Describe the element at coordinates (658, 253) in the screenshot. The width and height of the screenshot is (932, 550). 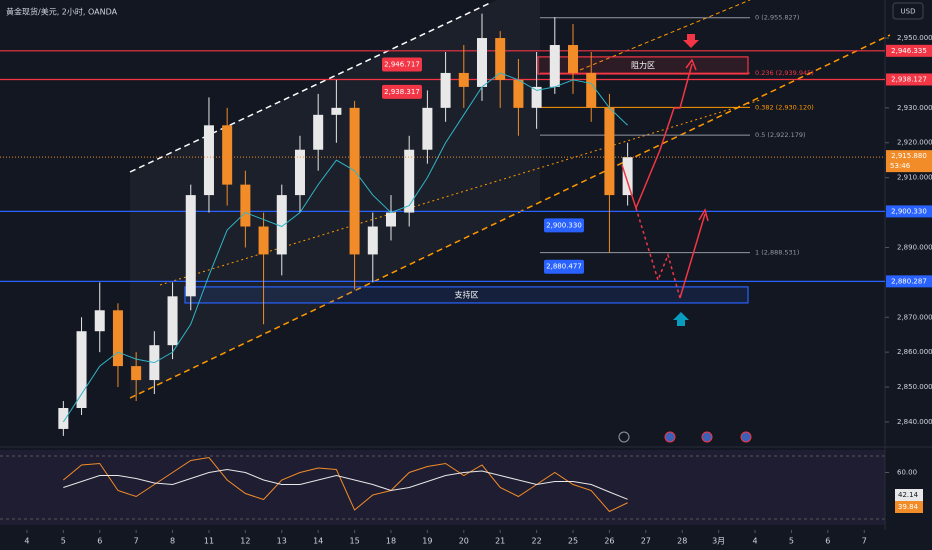
I see `forecast-path-dip` at that location.